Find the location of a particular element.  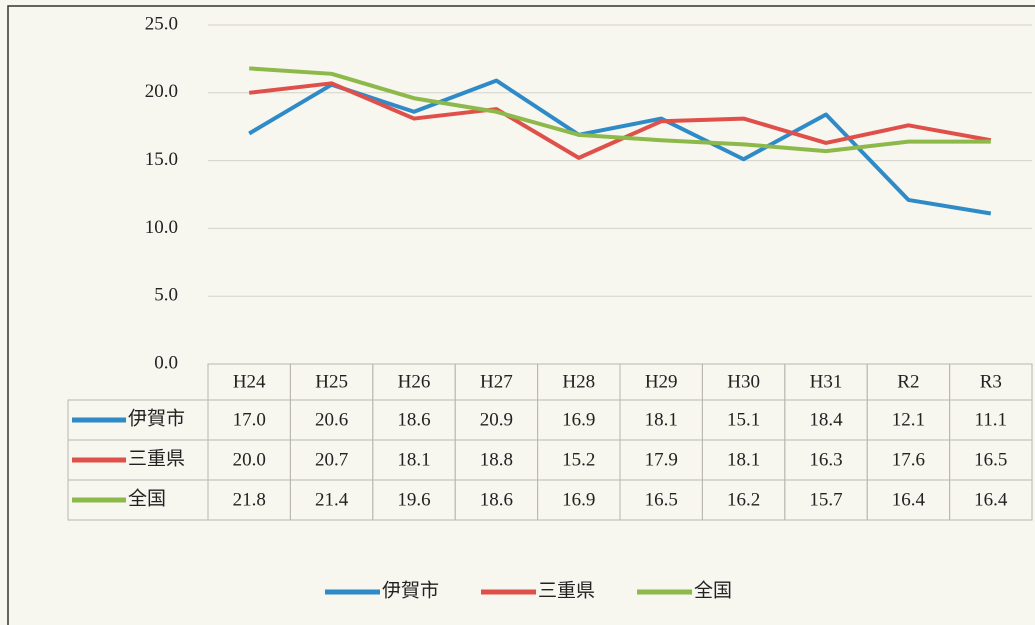

y-tick-label: 0.0 is located at coordinates (166, 362).